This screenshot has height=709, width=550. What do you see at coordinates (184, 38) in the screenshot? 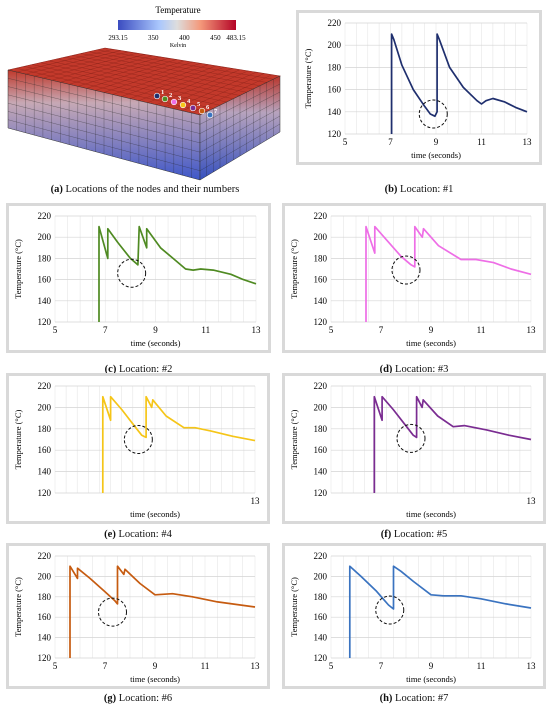
I see `colorbar-tick-label: 400` at bounding box center [184, 38].